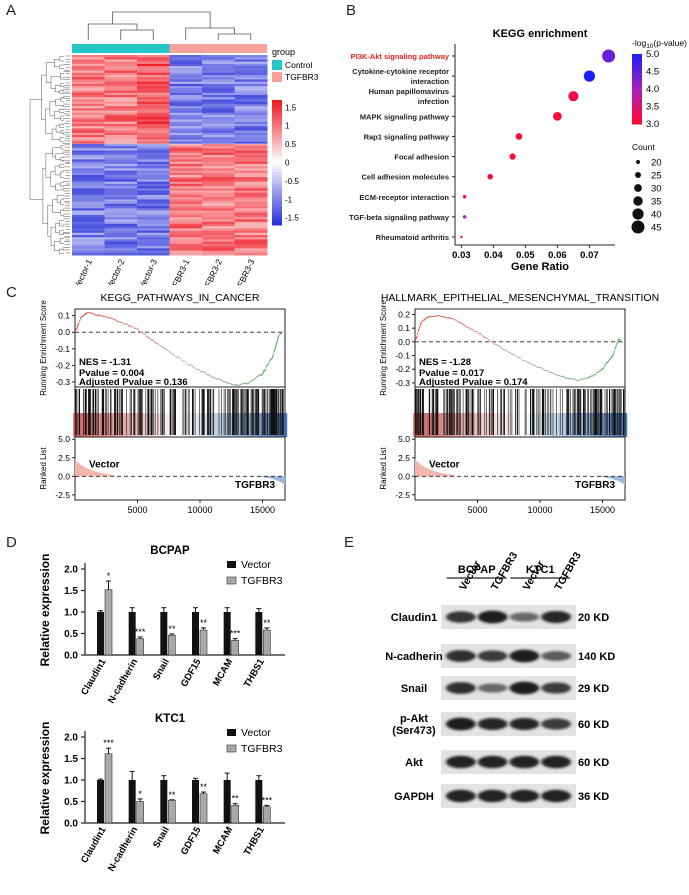  Describe the element at coordinates (71, 591) in the screenshot. I see `bar-ytick-label: 1.5` at that location.